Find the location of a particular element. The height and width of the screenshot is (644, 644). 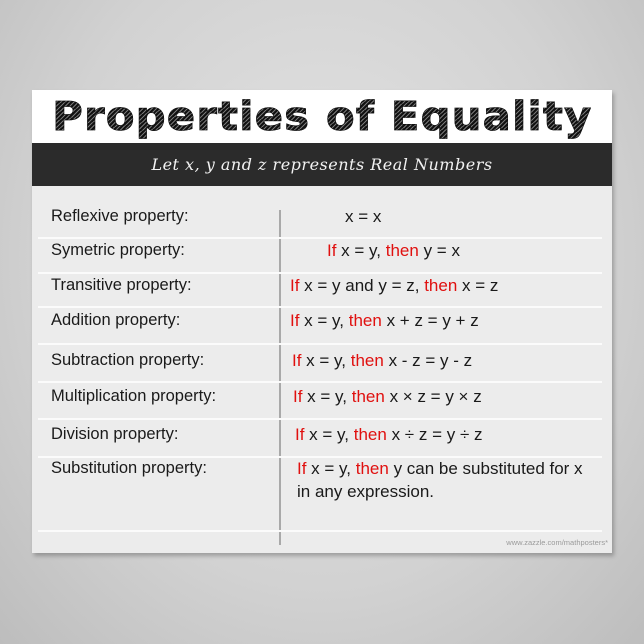

formula-text: x ÷ z = y ÷ z is located at coordinates (434, 434).